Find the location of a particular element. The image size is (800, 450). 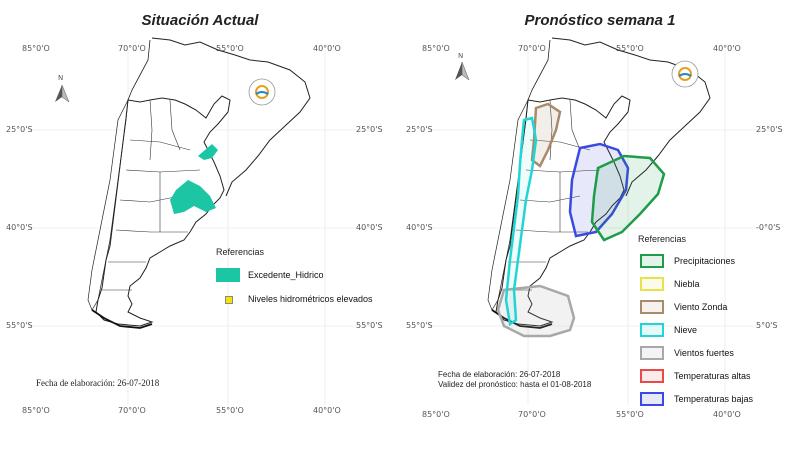

right-footer-date: Fecha de elaboración: 26-07-2018 is located at coordinates (499, 374).